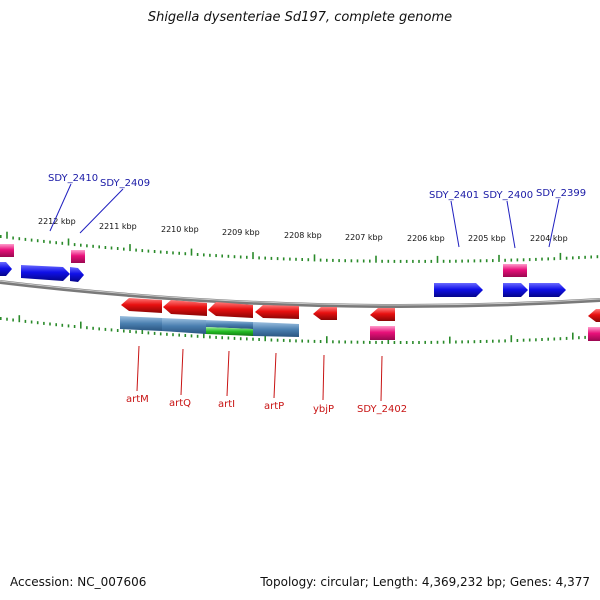  Describe the element at coordinates (226, 404) in the screenshot. I see `gene-label-arti: artI` at that location.